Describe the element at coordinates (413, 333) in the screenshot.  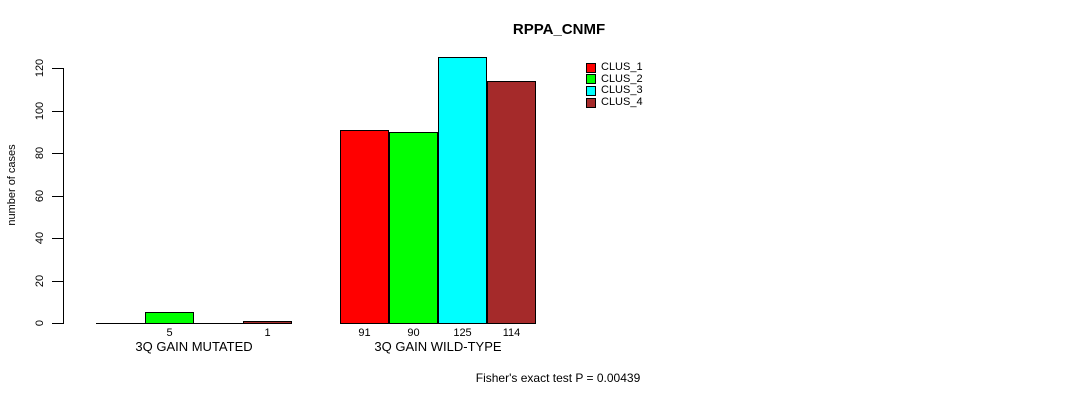
I see `bar-value-label: 90` at that location.